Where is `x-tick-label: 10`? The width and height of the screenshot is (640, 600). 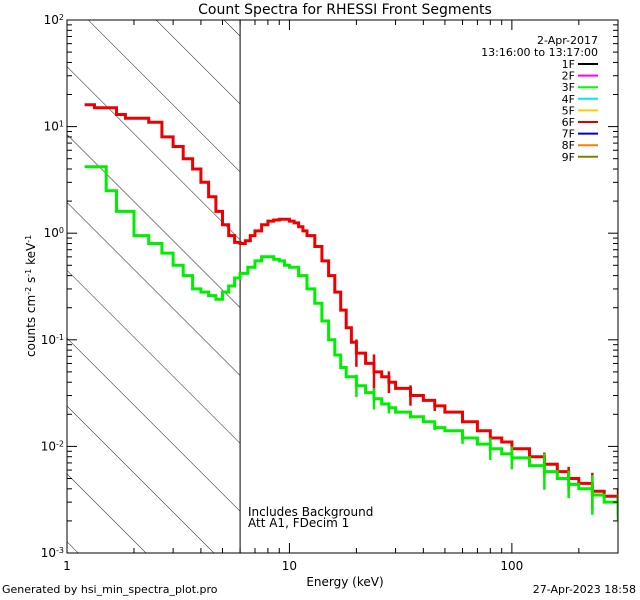
x-tick-label: 10 is located at coordinates (289, 566).